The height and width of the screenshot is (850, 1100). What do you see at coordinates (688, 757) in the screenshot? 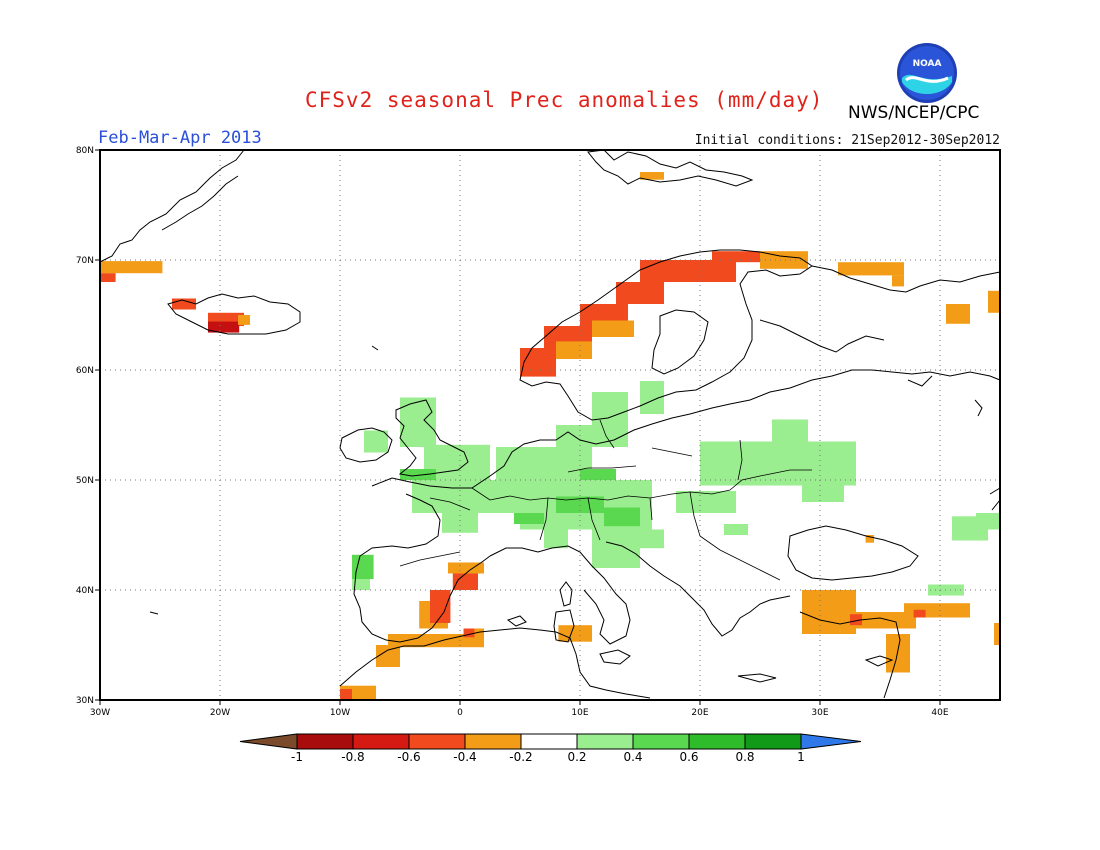
I see `colorbar-label: 0.6` at bounding box center [688, 757].